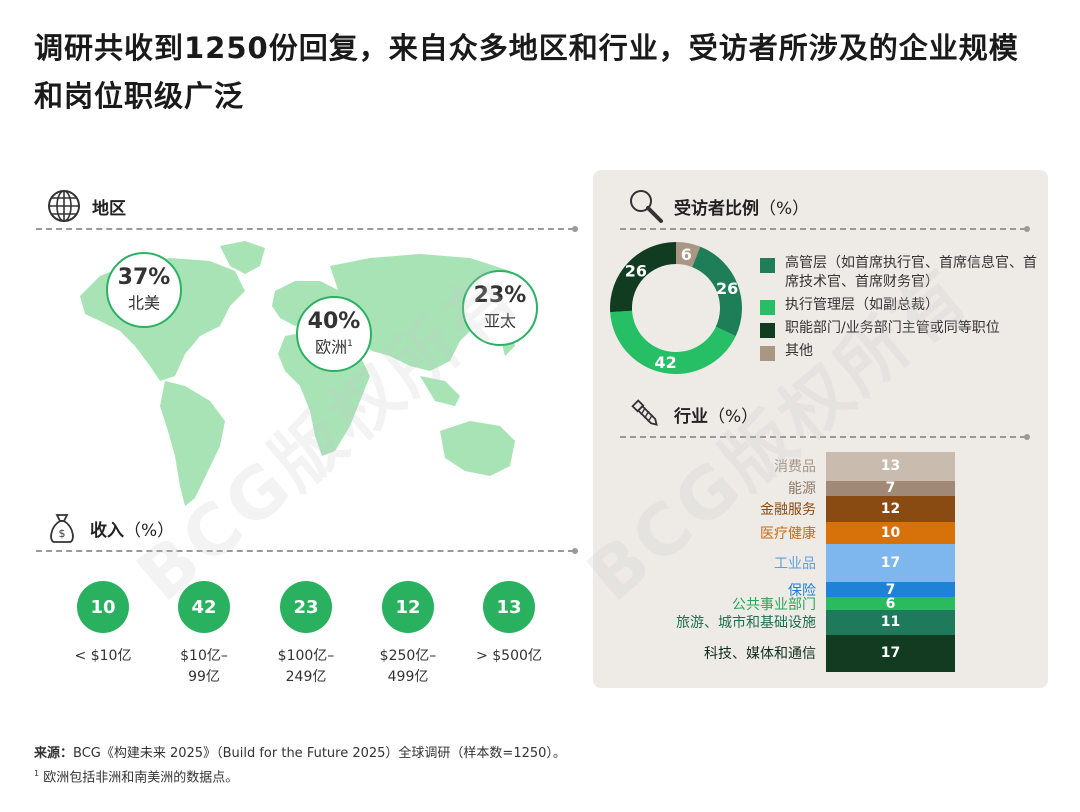 Image resolution: width=1080 pixels, height=812 pixels. Describe the element at coordinates (103, 607) in the screenshot. I see `income-value-circle: 10` at that location.